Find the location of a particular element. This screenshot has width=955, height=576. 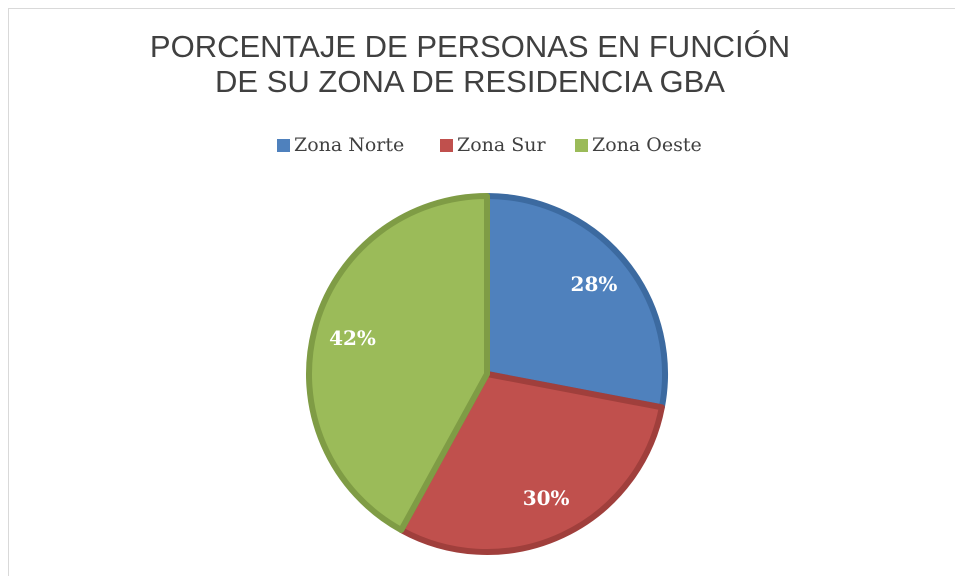

chart-title: DE SU ZONA DE RESIDENCIA GBA is located at coordinates (470, 81).